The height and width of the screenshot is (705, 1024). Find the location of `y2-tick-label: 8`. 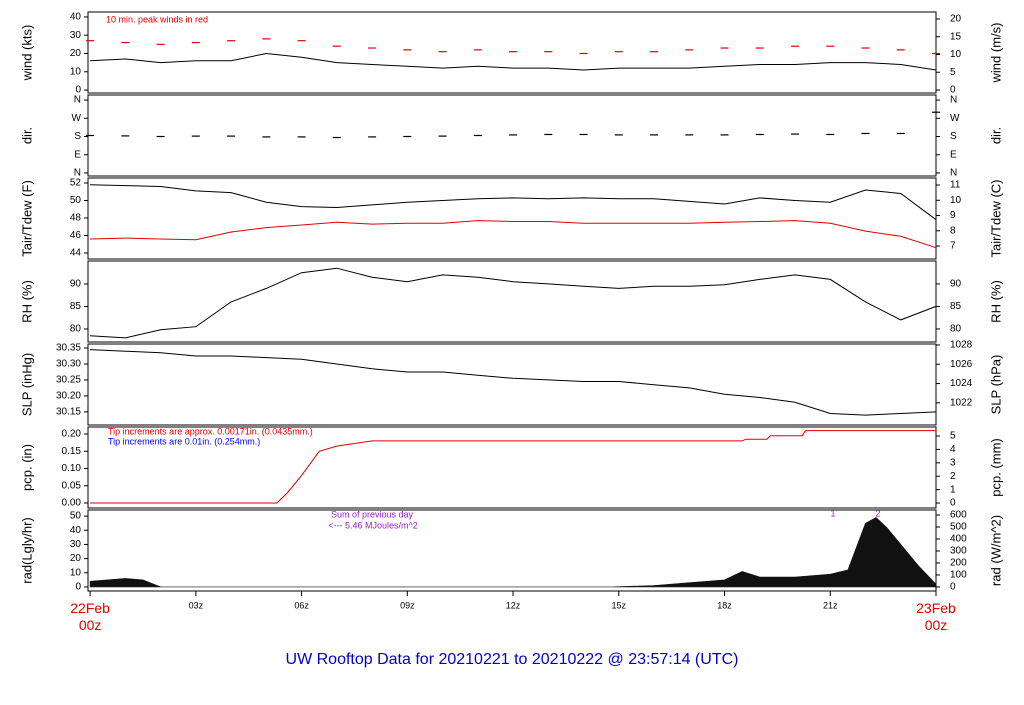

y2-tick-label: 8 is located at coordinates (953, 230).